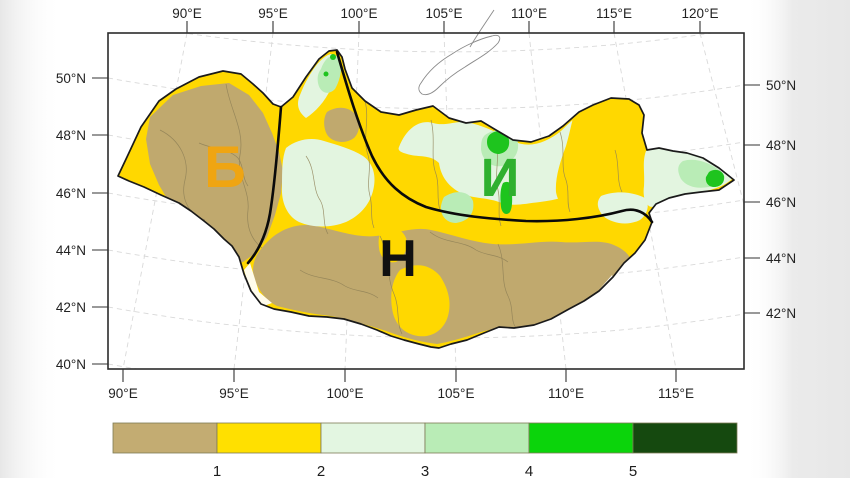 The image size is (850, 478). I want to click on zone-curve-east, so click(494, 137).